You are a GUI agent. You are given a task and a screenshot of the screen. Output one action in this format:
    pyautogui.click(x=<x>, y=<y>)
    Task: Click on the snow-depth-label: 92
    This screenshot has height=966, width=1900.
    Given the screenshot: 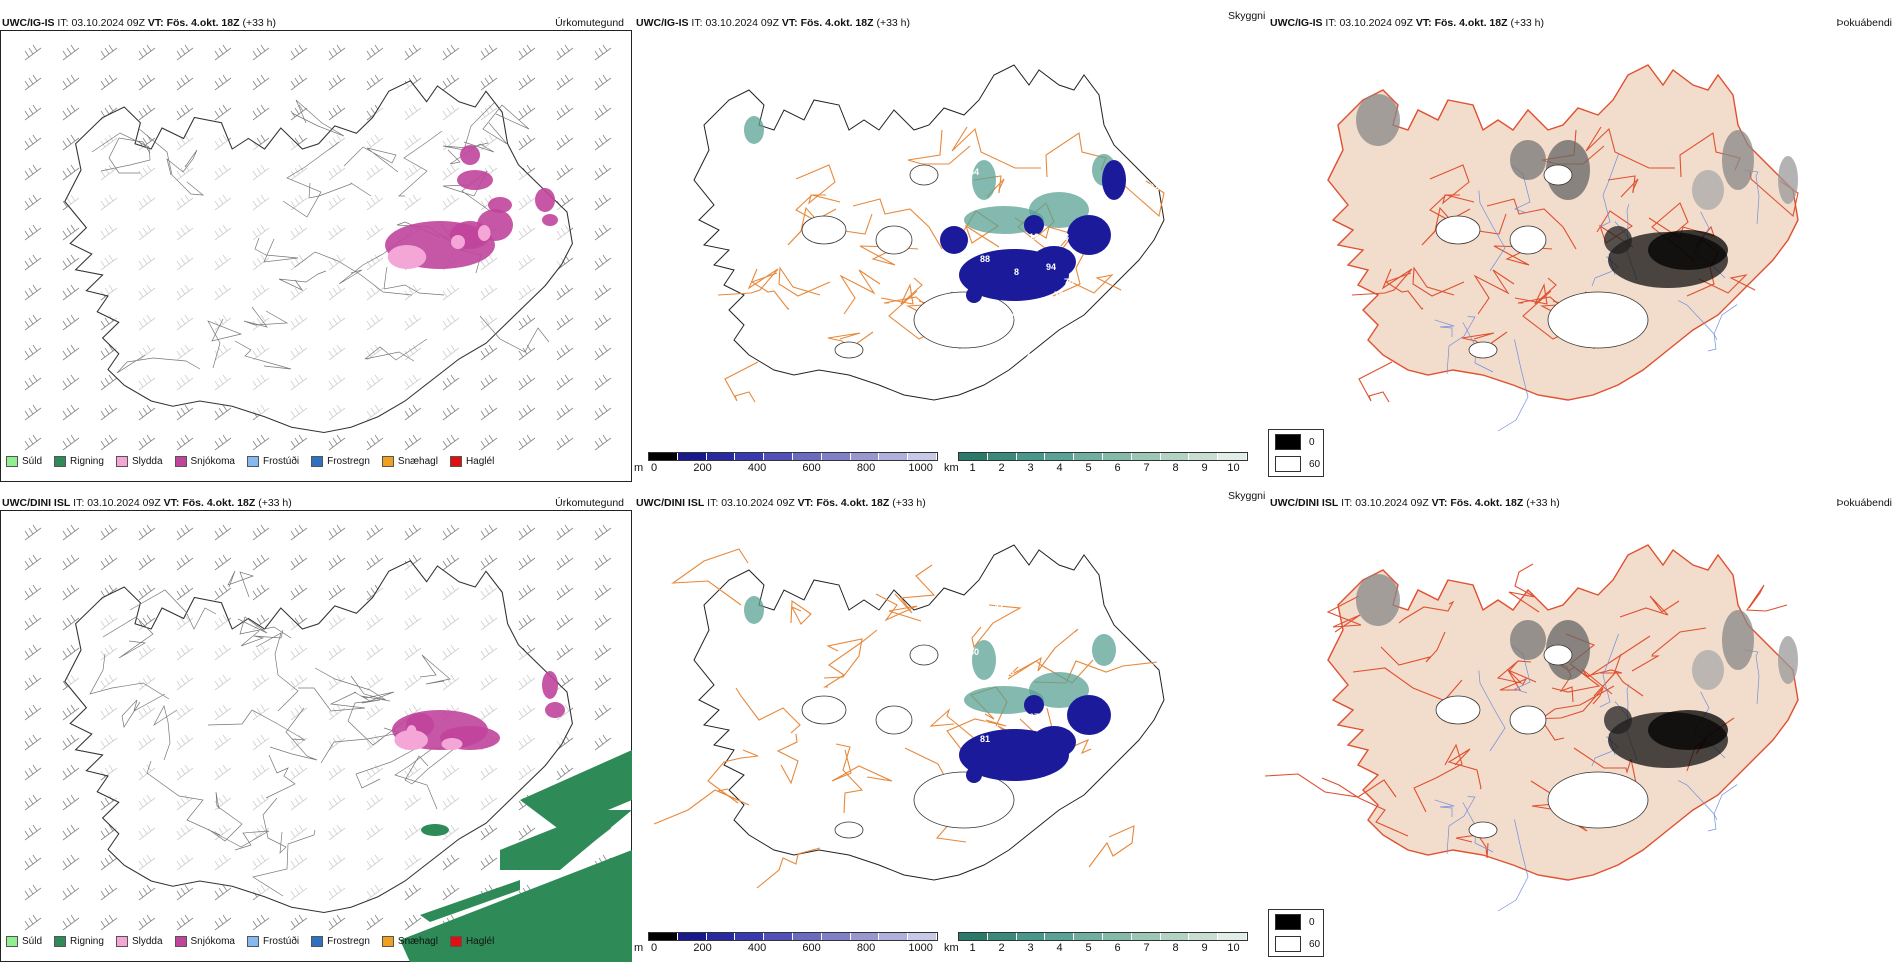 What is the action you would take?
    pyautogui.click(x=1154, y=187)
    